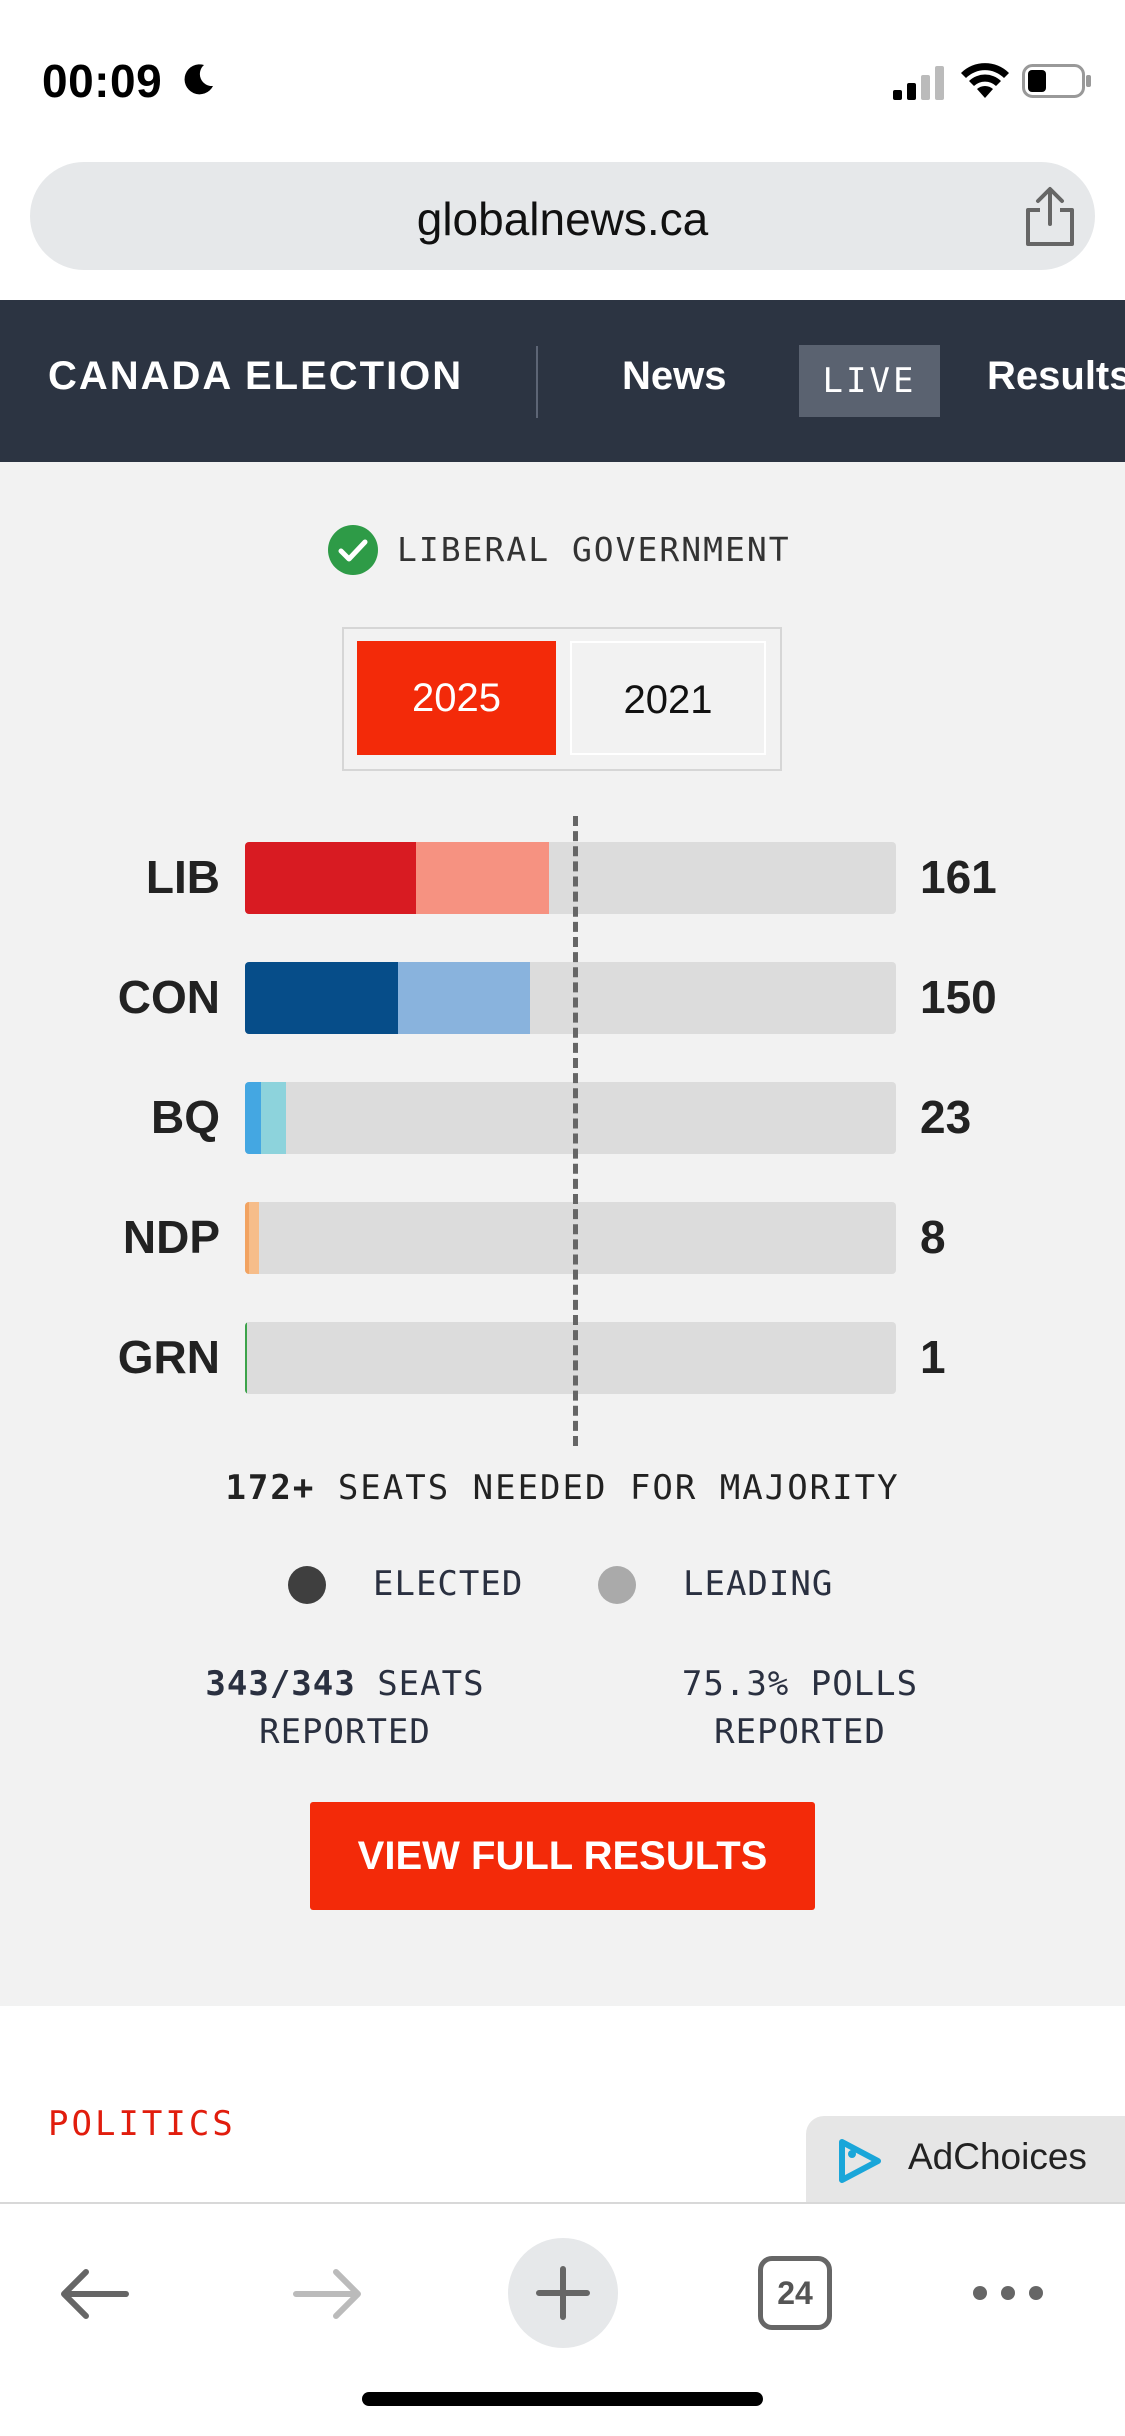  Describe the element at coordinates (168, 1357) in the screenshot. I see `party-name: GRN` at that location.